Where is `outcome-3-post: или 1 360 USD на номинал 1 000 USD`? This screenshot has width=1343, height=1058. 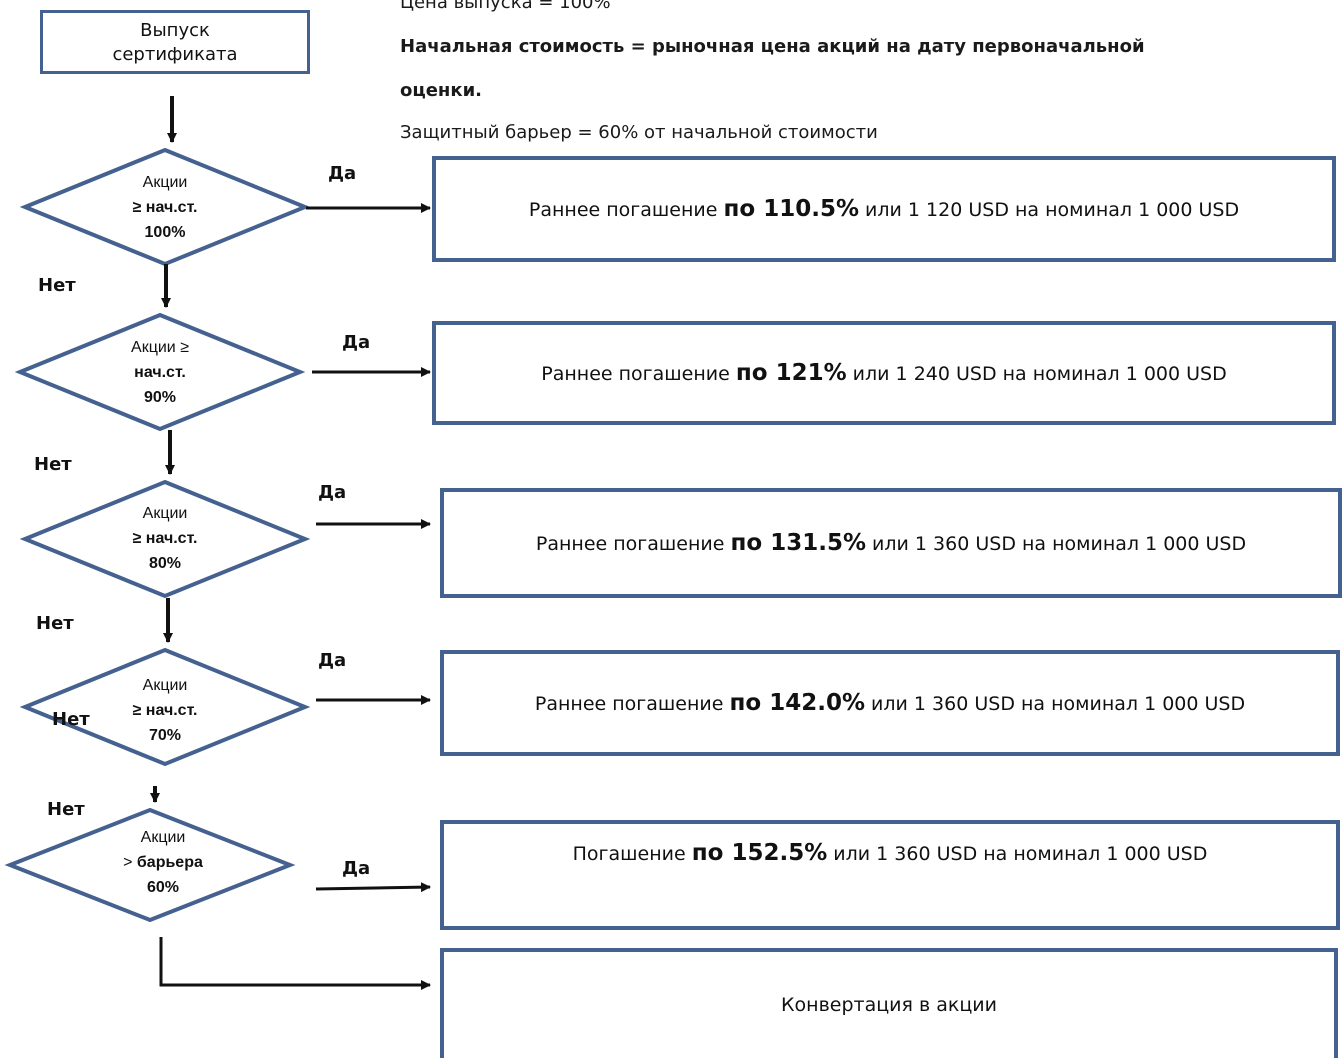 outcome-3-post: или 1 360 USD на номинал 1 000 USD is located at coordinates (1056, 544).